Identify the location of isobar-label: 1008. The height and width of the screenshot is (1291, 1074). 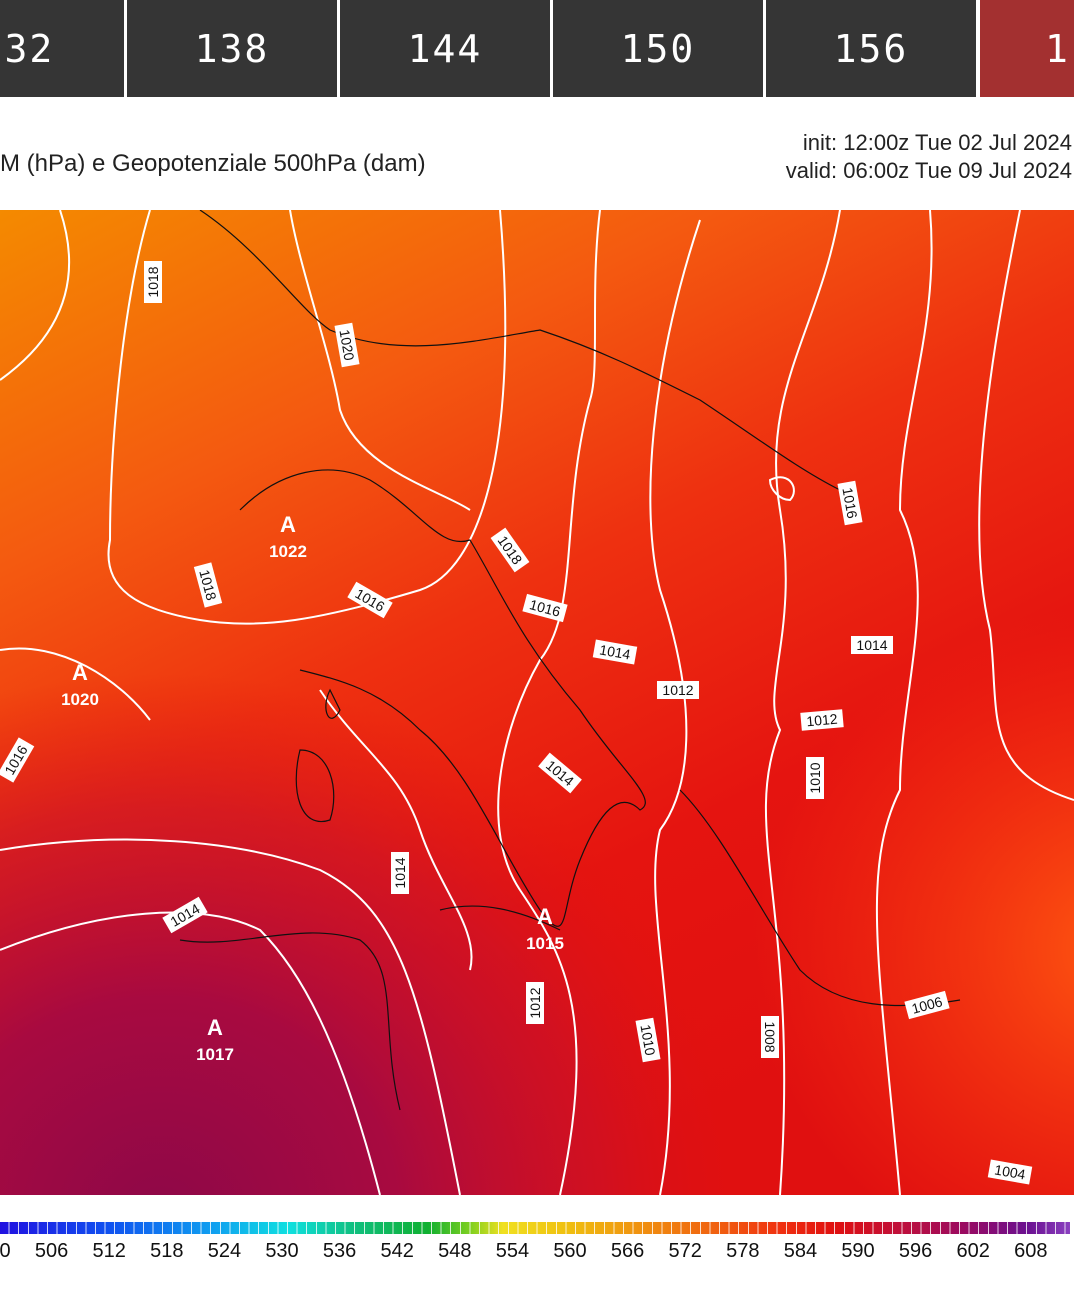
(770, 1037).